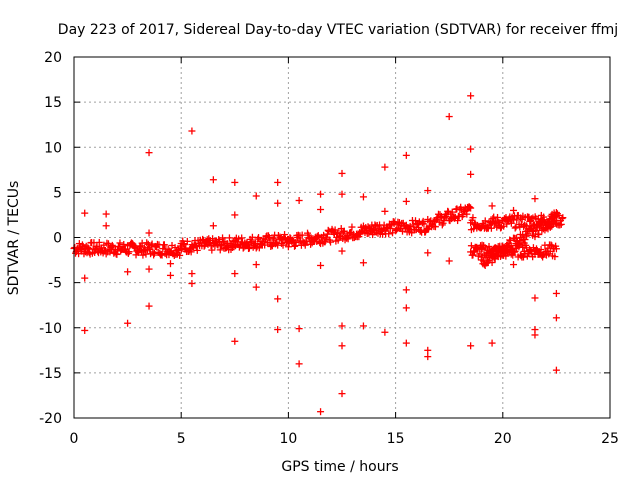 The width and height of the screenshot is (640, 480). I want to click on y-tick-label: 5, so click(57, 193).